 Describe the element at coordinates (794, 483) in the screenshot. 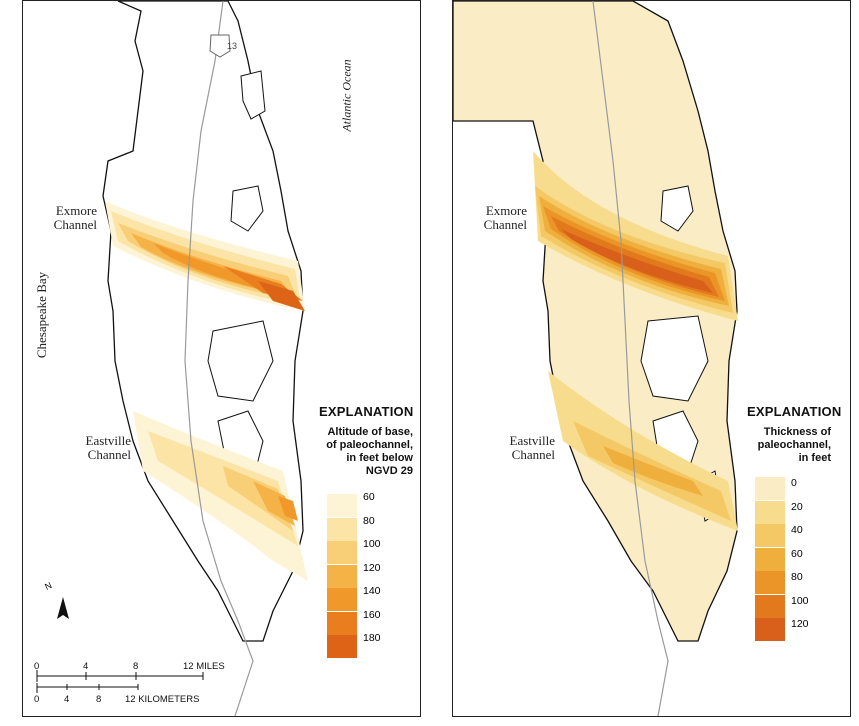

I see `legend-value: 0` at that location.